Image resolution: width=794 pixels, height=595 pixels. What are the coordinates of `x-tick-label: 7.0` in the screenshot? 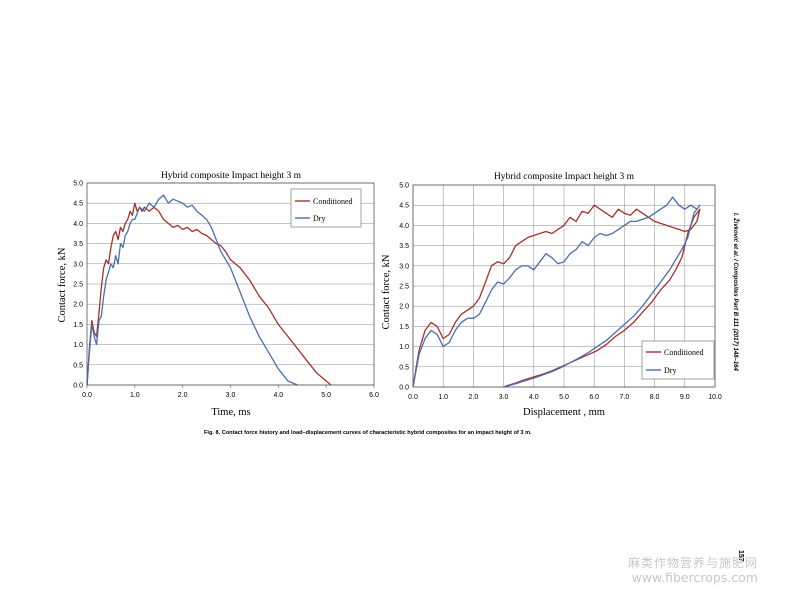 It's located at (625, 397).